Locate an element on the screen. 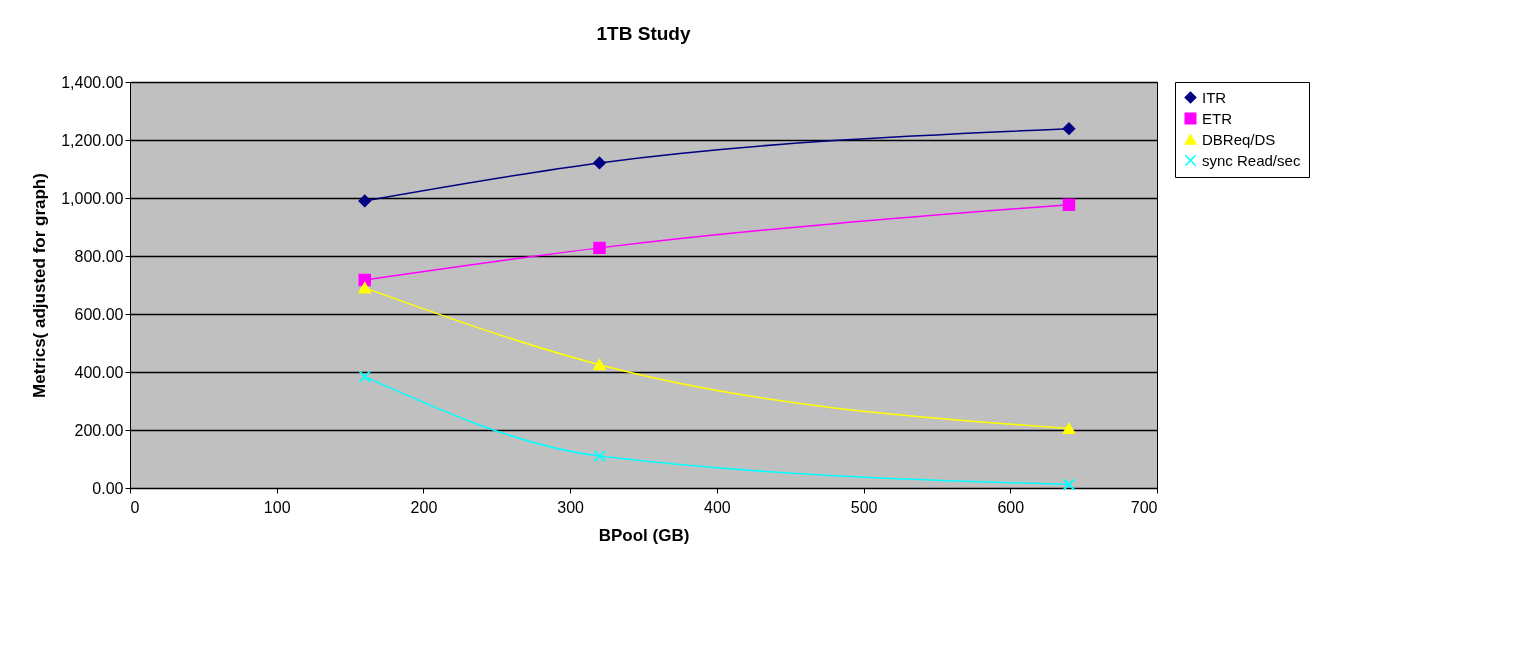 The image size is (1534, 647). x-tick-label: 500 is located at coordinates (864, 507).